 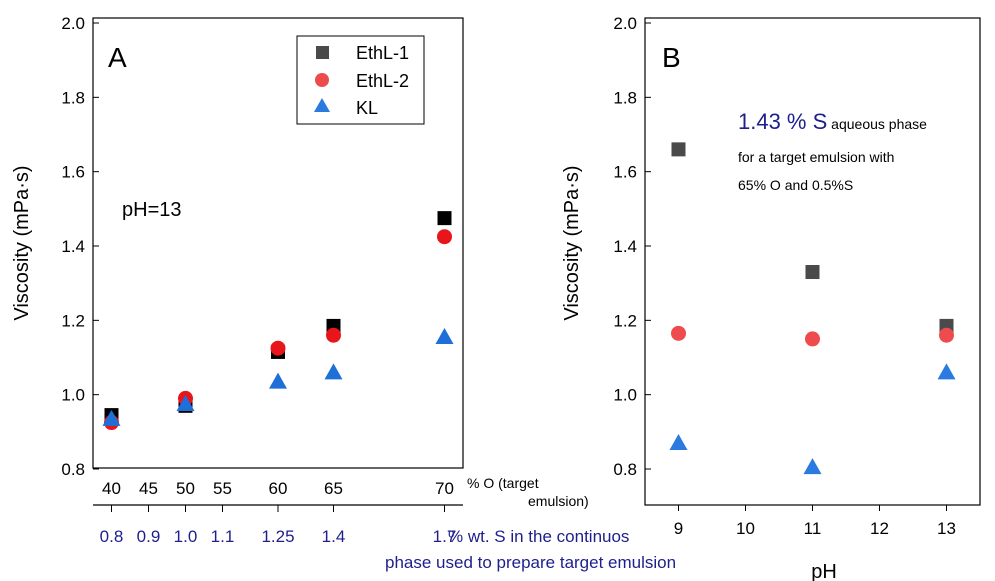 I want to click on legend-label-ethl2: EthL-2, so click(x=382, y=81).